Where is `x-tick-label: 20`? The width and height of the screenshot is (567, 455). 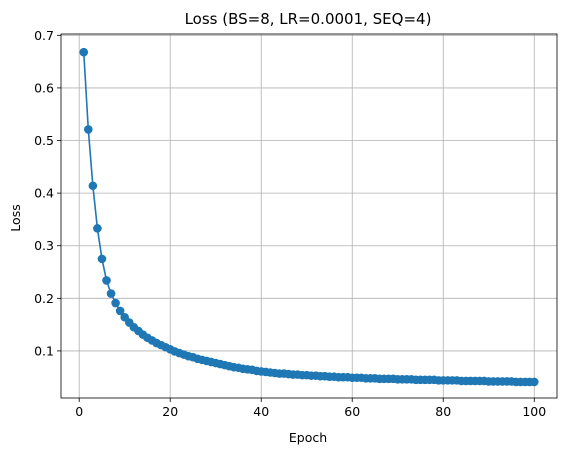
x-tick-label: 20 is located at coordinates (170, 411).